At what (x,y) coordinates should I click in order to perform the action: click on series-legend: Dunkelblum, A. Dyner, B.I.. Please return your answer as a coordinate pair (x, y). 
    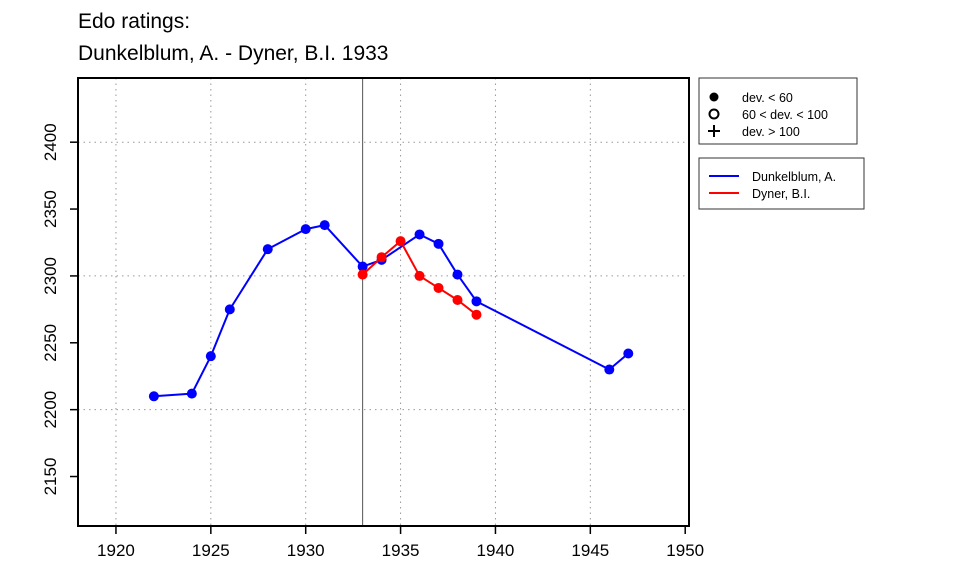
    Looking at the image, I should click on (781, 183).